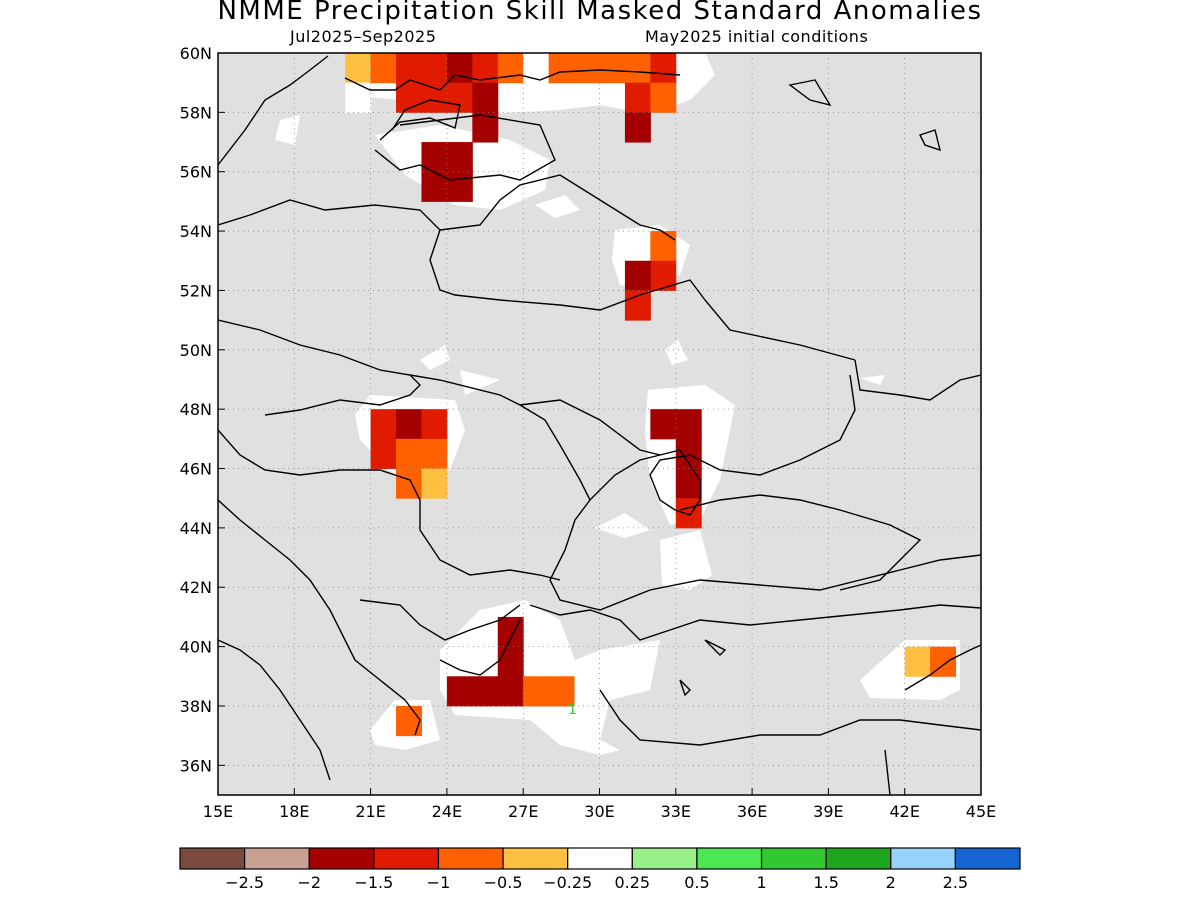  What do you see at coordinates (218, 811) in the screenshot?
I see `lon-tick-label: 15E` at bounding box center [218, 811].